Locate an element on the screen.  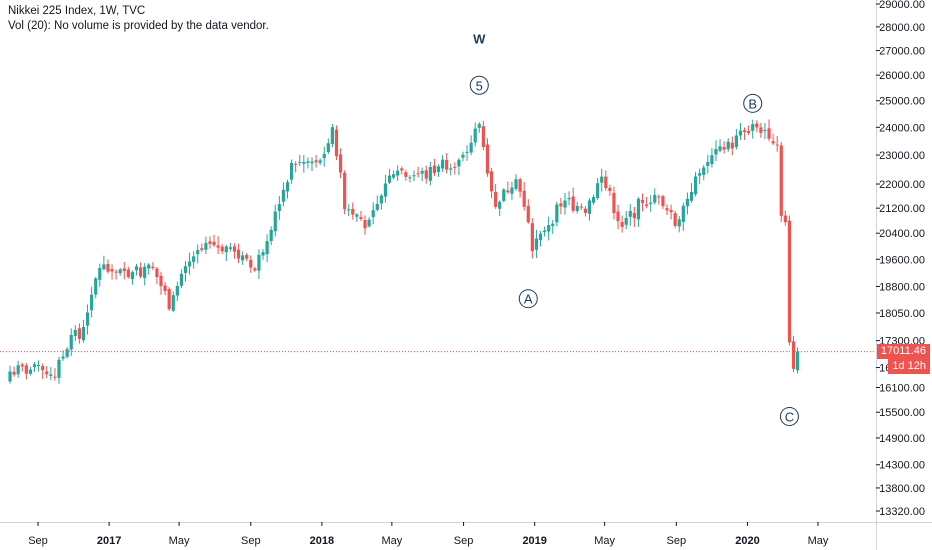
time-axis: Sep 2017 May Sep 2018 May Sep 2019 May Sep 2020 May is located at coordinates (428, 534).